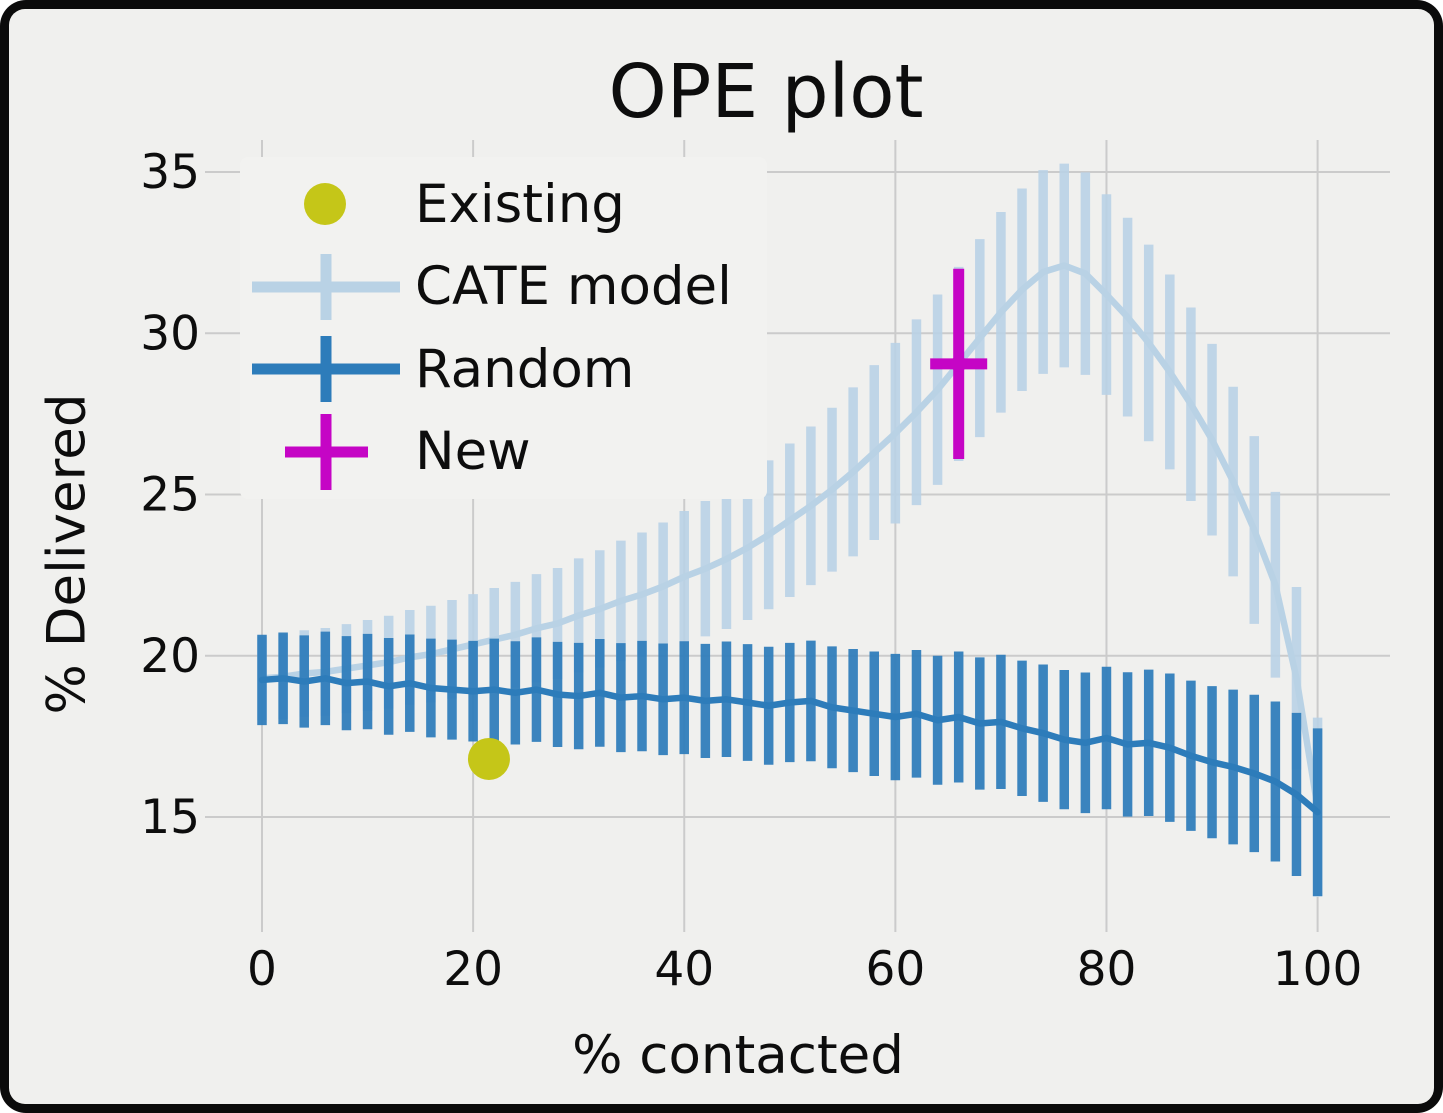  What do you see at coordinates (766, 92) in the screenshot?
I see `chart-title: OPE plot` at bounding box center [766, 92].